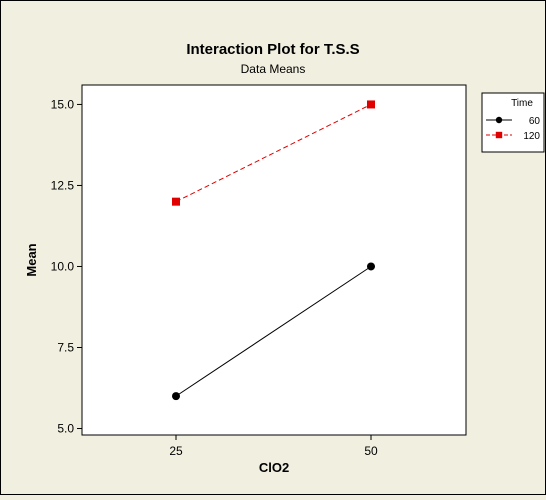 Image resolution: width=546 pixels, height=500 pixels. Describe the element at coordinates (176, 451) in the screenshot. I see `x-tick-label: 25` at that location.